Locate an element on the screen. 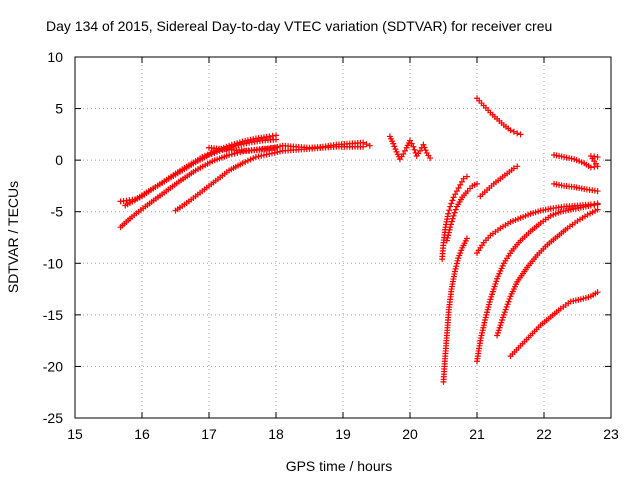 This screenshot has width=640, height=480. y-tick-label: 0 is located at coordinates (59, 160).